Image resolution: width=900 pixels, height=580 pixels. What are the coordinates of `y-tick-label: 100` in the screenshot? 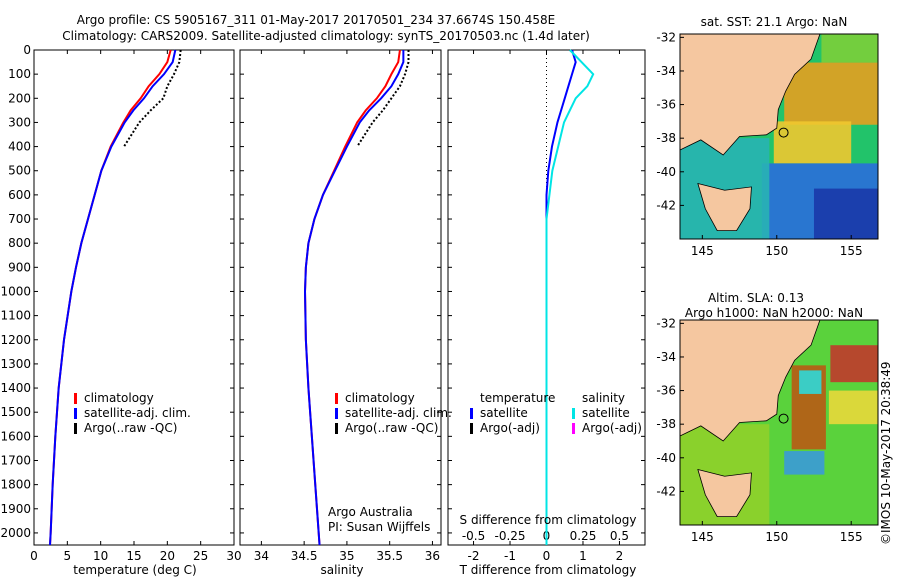 It's located at (19, 74).